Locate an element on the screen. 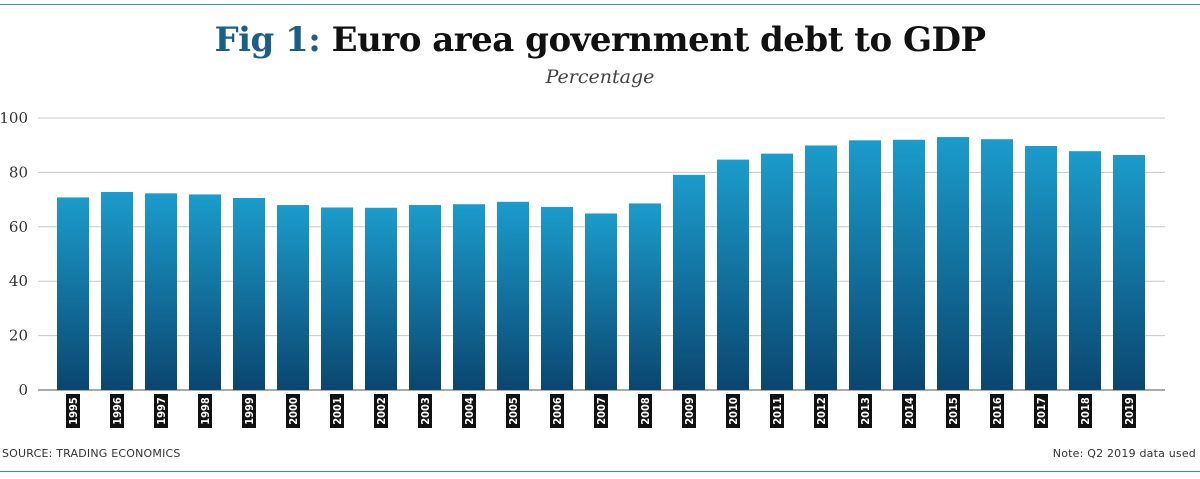 The height and width of the screenshot is (479, 1200). x-tick-label: 2004 is located at coordinates (469, 411).